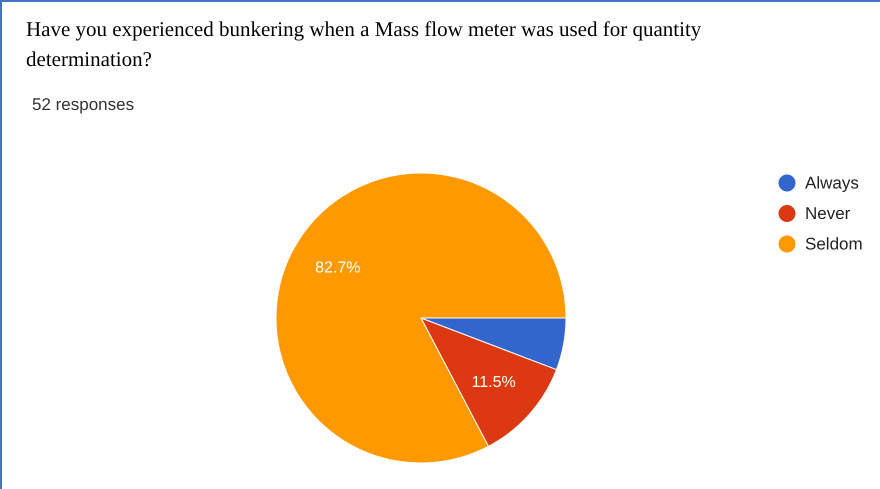 This screenshot has width=880, height=489. I want to click on legend-label: Never, so click(828, 213).